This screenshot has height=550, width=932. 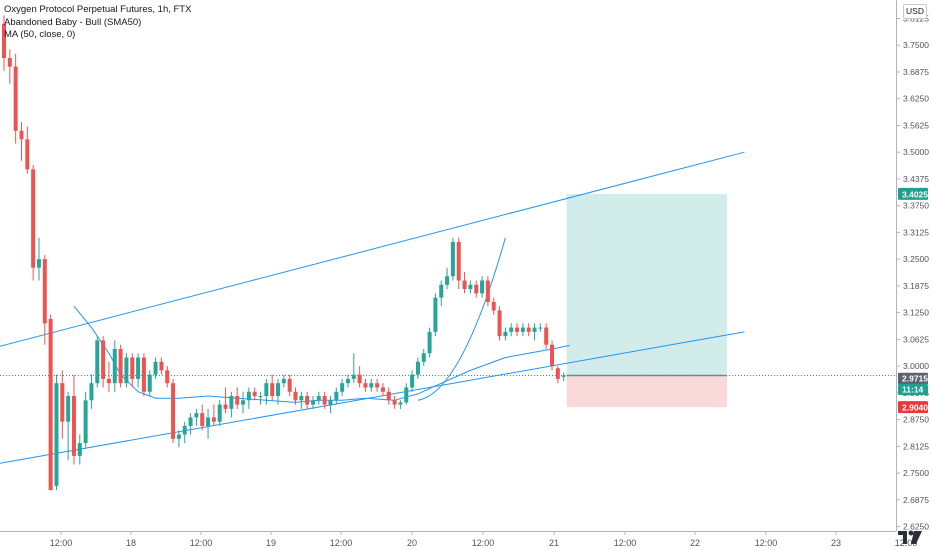 I want to click on currency-button: USD, so click(x=915, y=11).